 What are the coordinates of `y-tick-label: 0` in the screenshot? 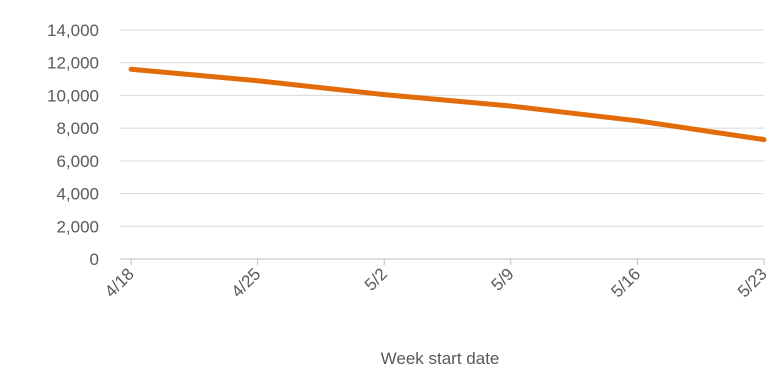 It's located at (94, 259).